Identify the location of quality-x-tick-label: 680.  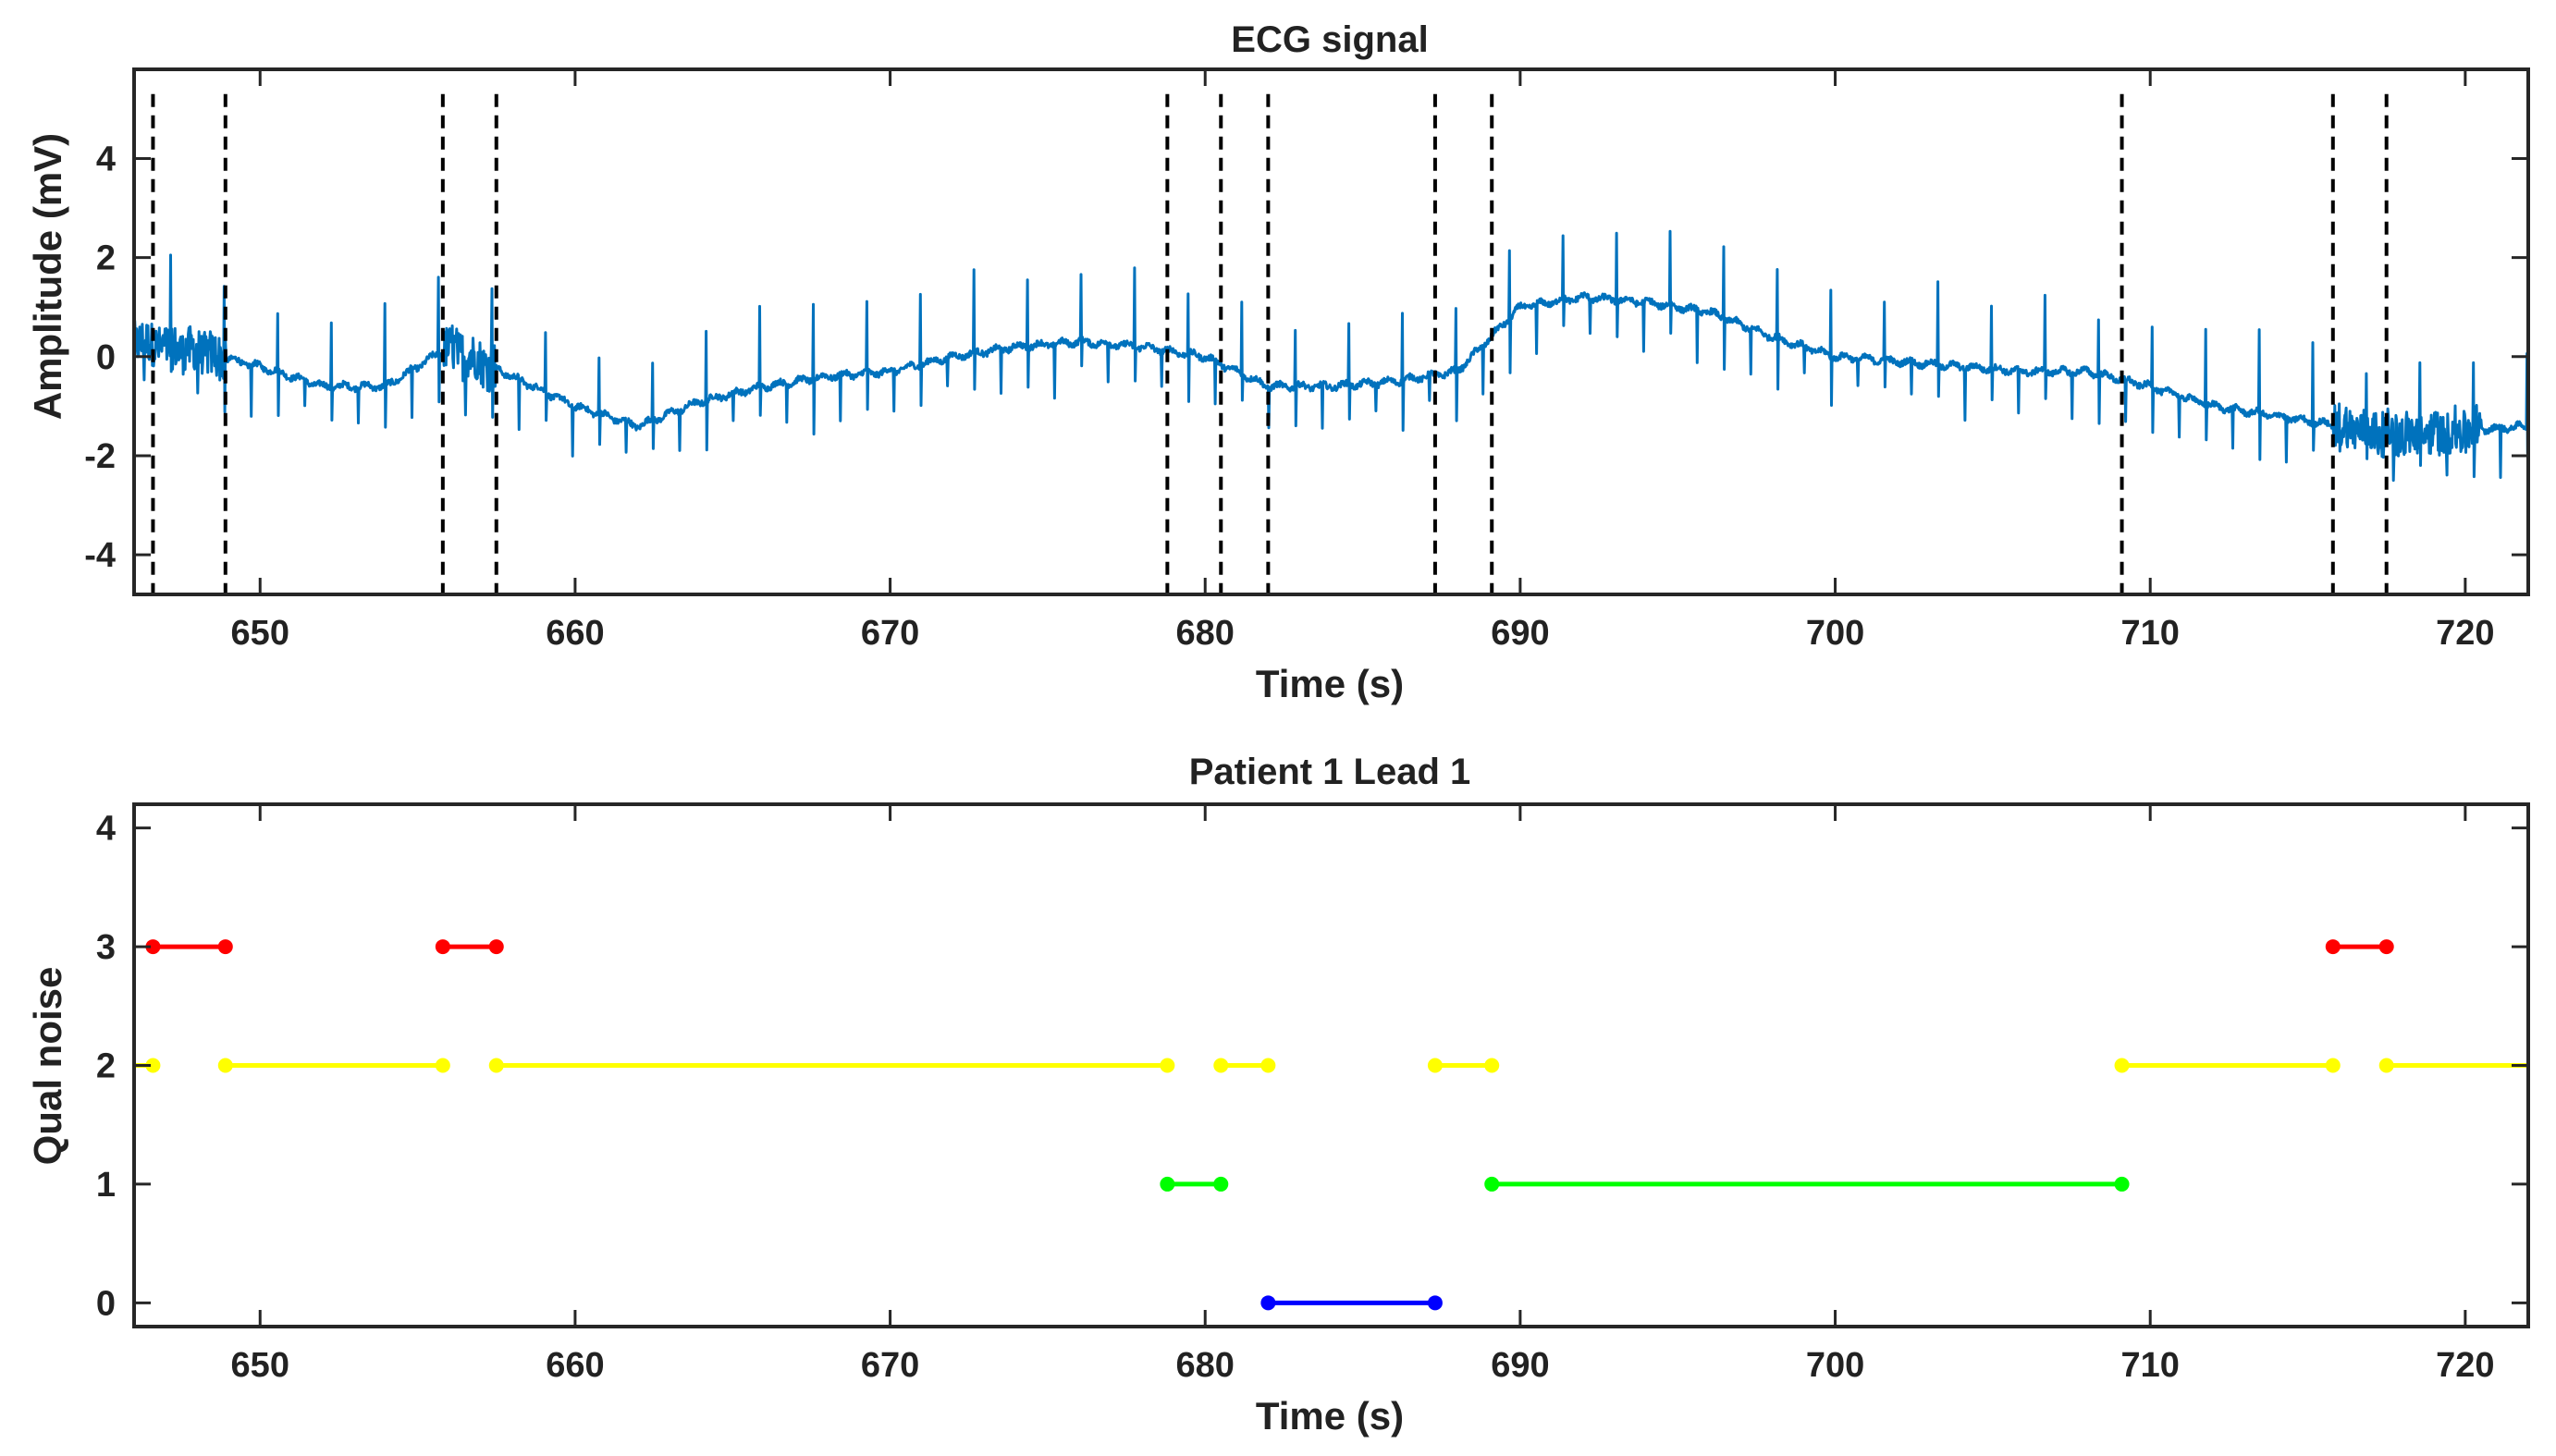
(1205, 1365).